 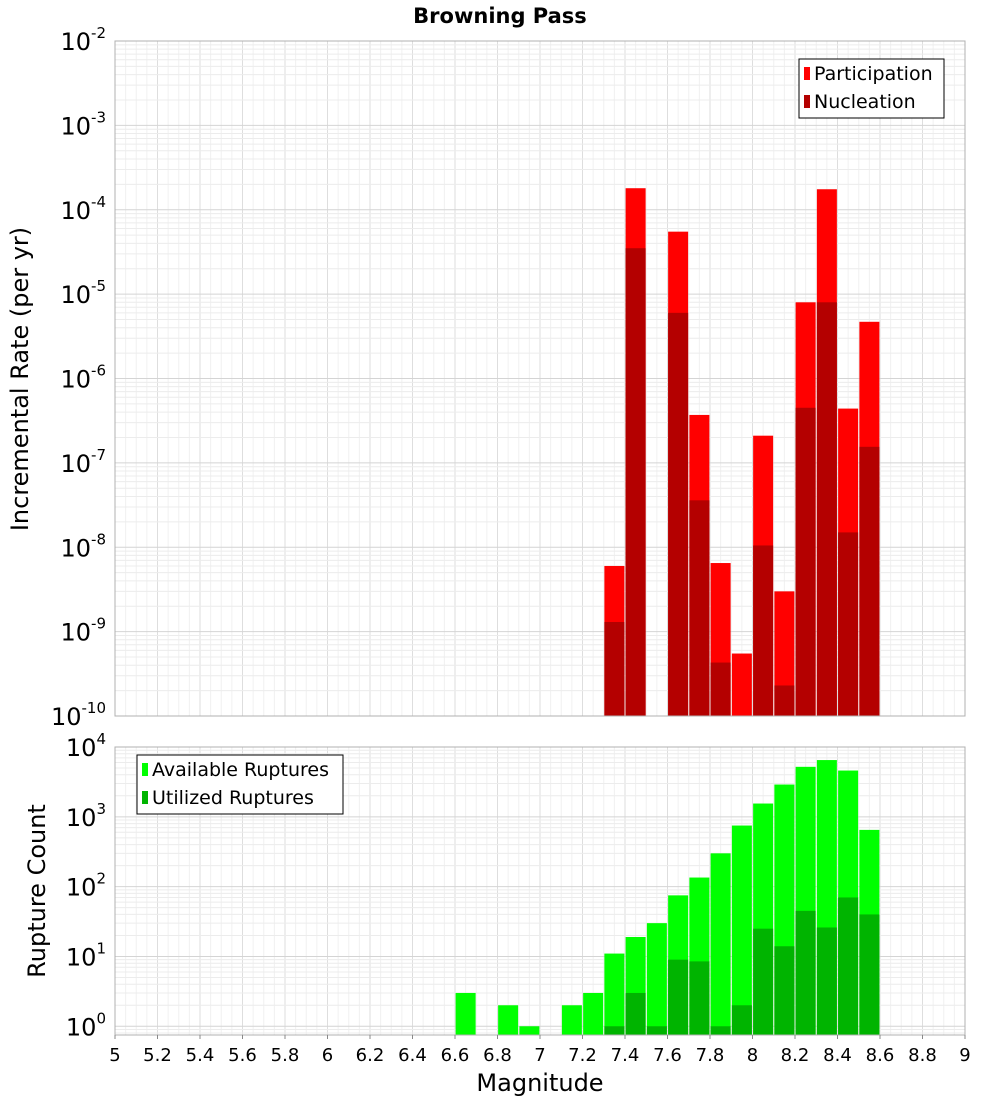 What do you see at coordinates (412, 1055) in the screenshot?
I see `x-tick-label: 6.4` at bounding box center [412, 1055].